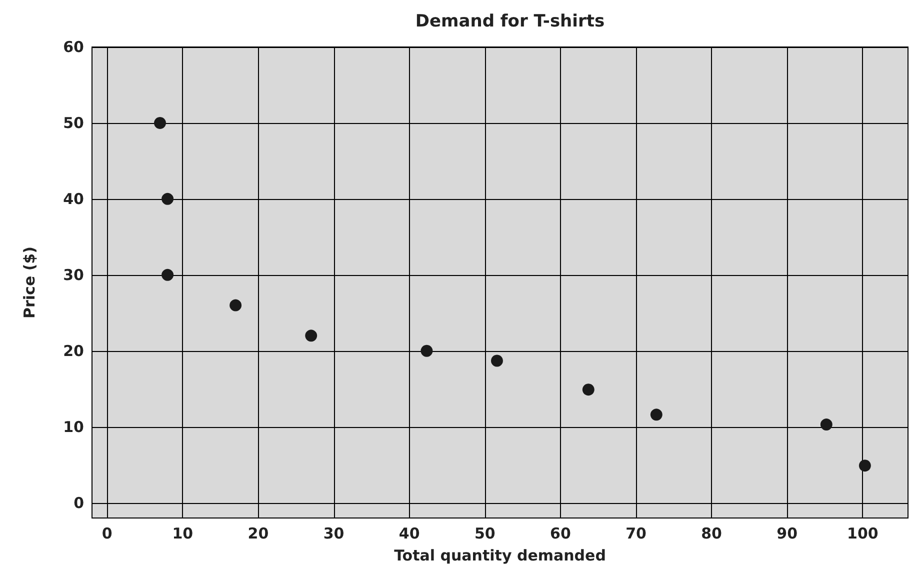 This screenshot has height=572, width=921. Describe the element at coordinates (560, 533) in the screenshot. I see `x-tick-label: 60` at that location.